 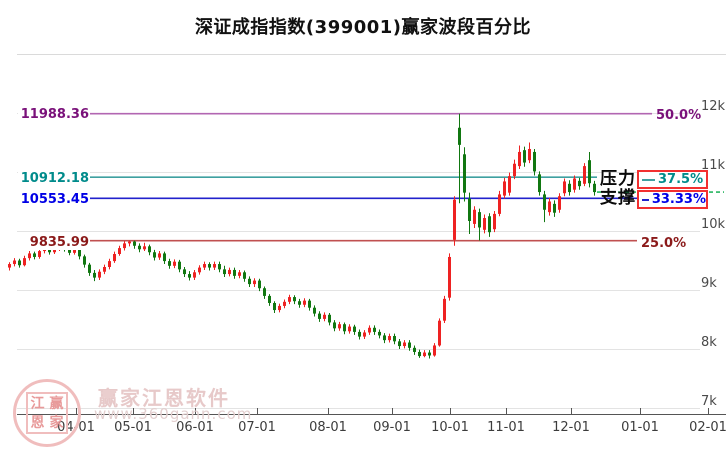 What do you see at coordinates (164, 398) in the screenshot?
I see `watermark-brand: 赢家江恩软件` at bounding box center [164, 398].